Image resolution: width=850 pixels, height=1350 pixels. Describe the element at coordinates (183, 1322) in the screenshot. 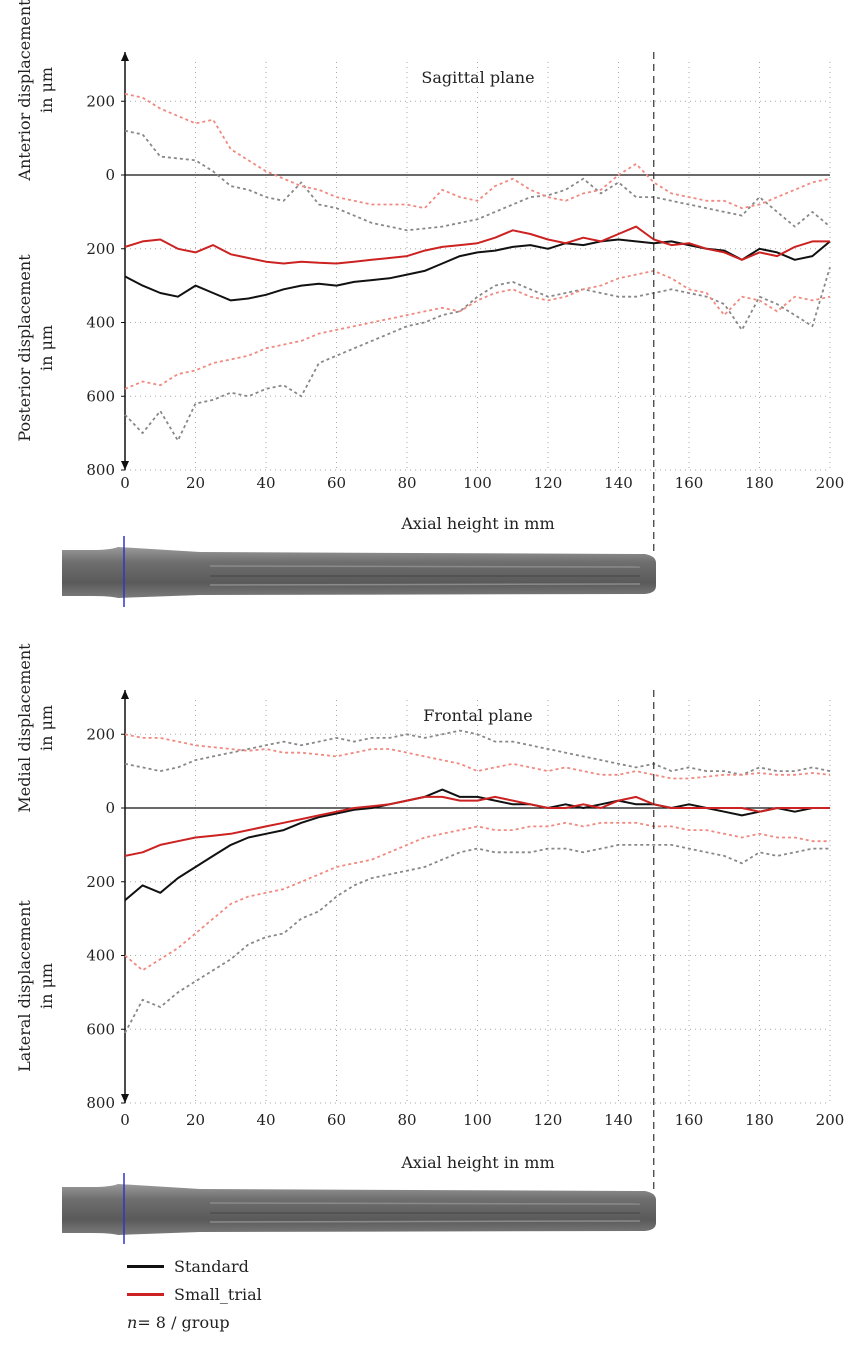

I see `sample-size-value: = 8 / group` at that location.